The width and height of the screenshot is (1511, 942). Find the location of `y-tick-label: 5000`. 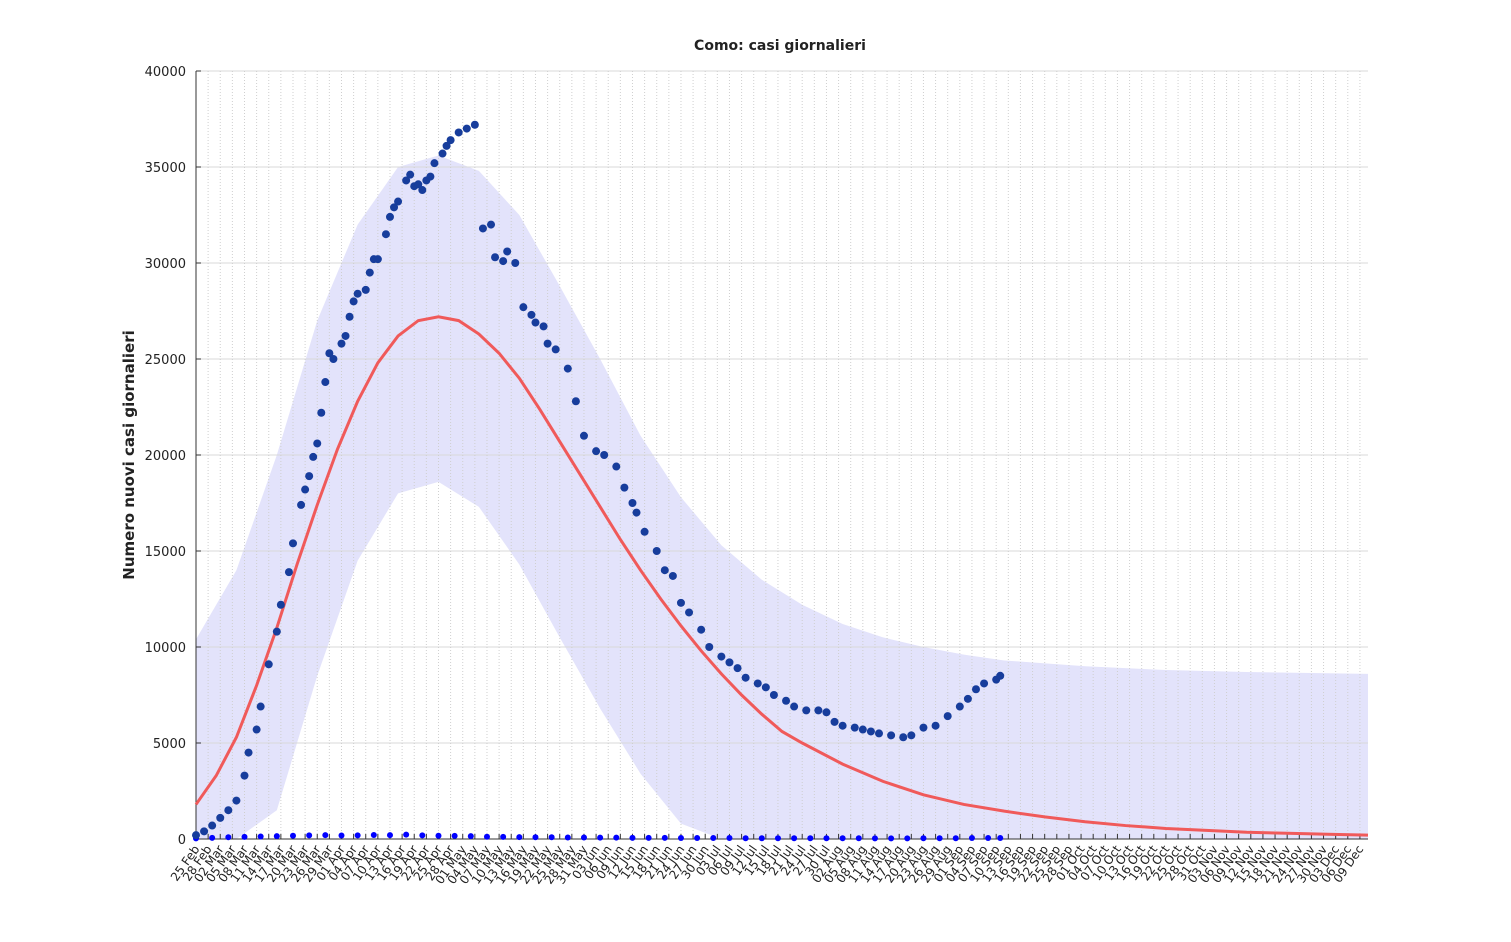

y-tick-label: 5000 is located at coordinates (169, 744).